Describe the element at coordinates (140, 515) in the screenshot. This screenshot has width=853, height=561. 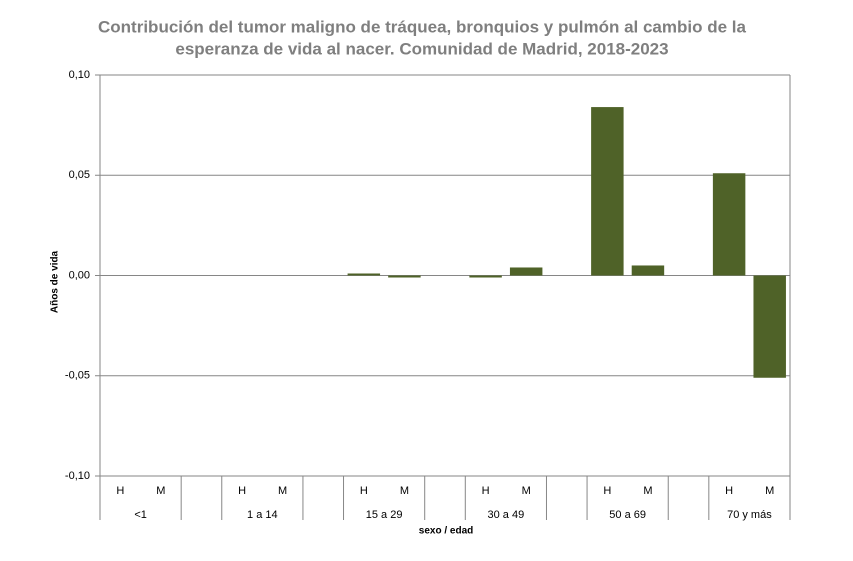
I see `group-label: <1` at that location.